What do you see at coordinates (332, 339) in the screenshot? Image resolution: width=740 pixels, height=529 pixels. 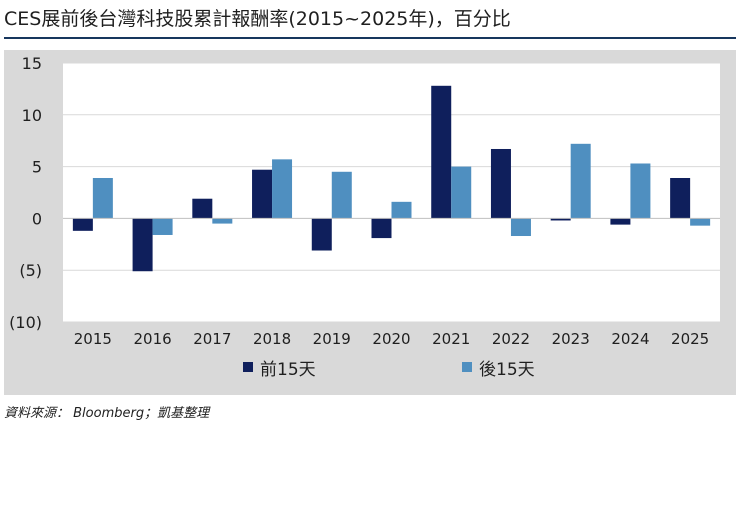 I see `x-tick-label: 2019` at bounding box center [332, 339].